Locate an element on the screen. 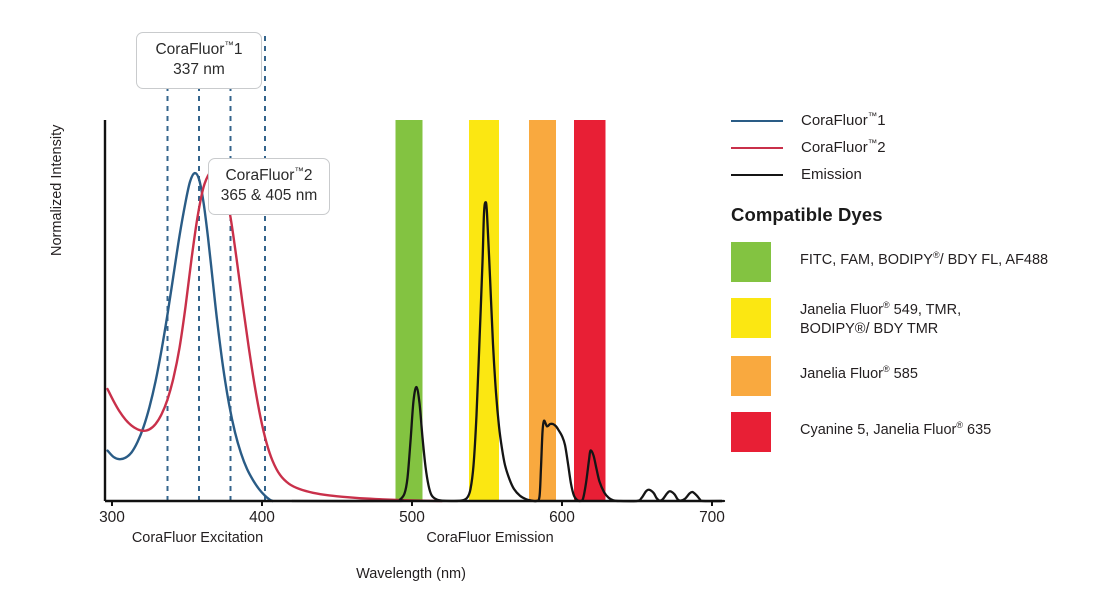 The image size is (1110, 612). dye-label-1: FITC, FAM, BODIPY®/ BDY FL, AF488 is located at coordinates (924, 256).